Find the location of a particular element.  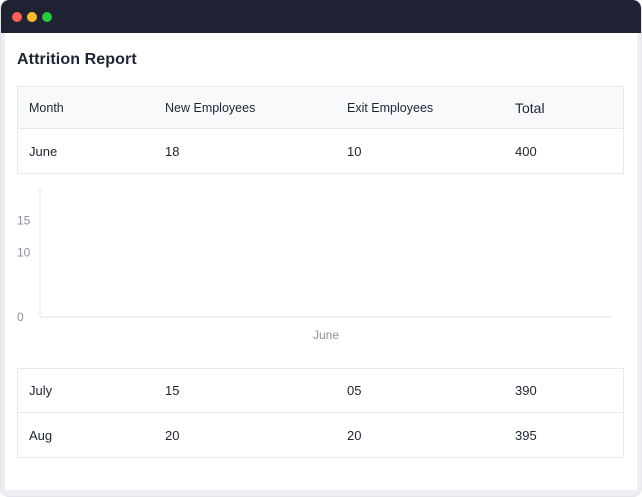

table-row: Aug 20 20 395 is located at coordinates (320, 435).